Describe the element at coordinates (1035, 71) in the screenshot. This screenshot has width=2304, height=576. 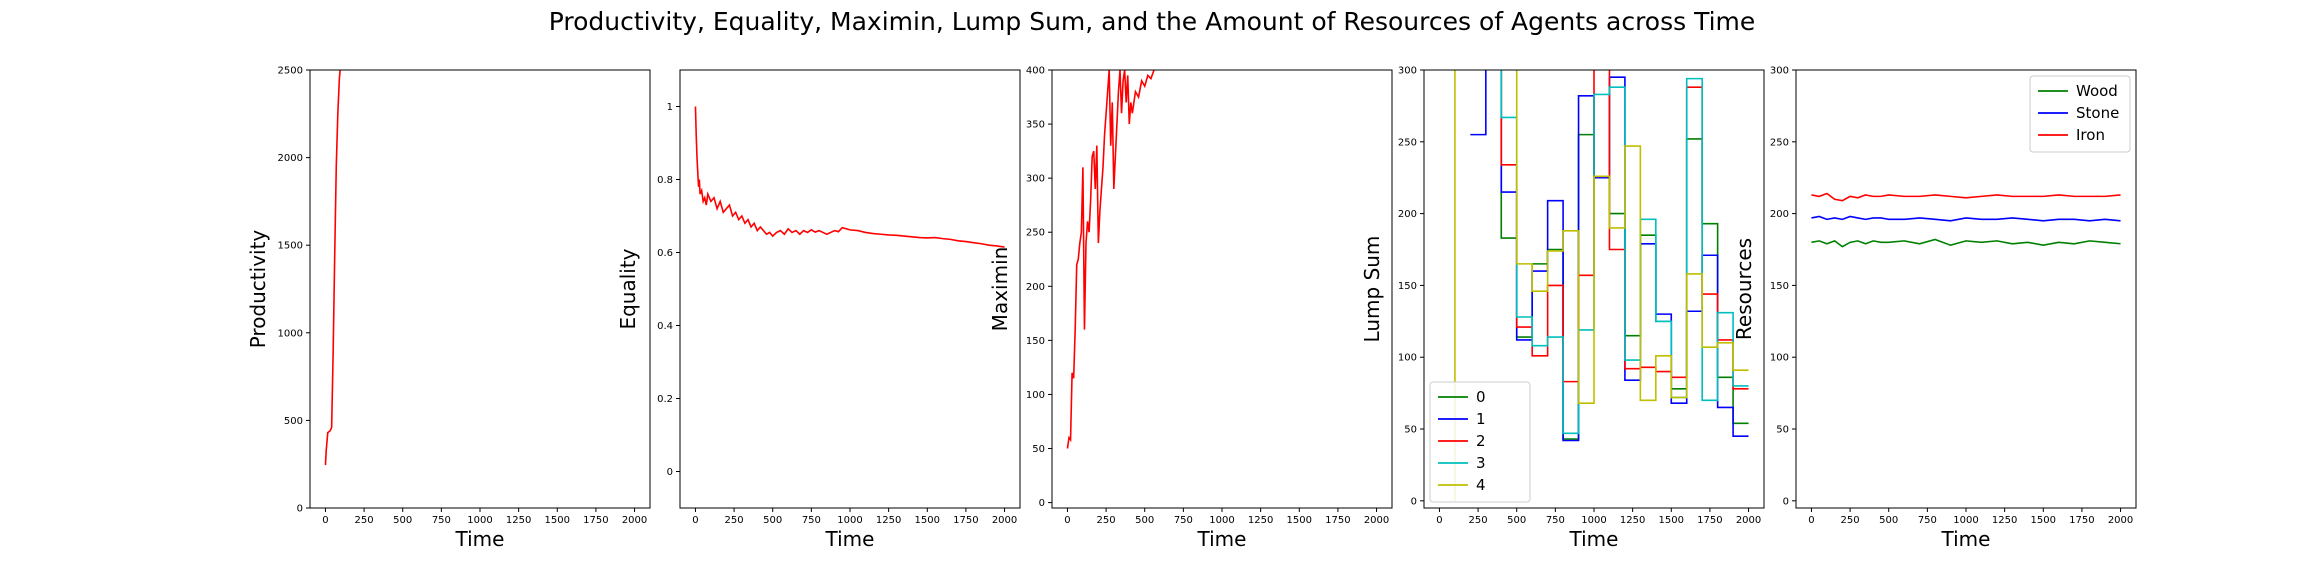
I see `y-tick-label: 400` at that location.